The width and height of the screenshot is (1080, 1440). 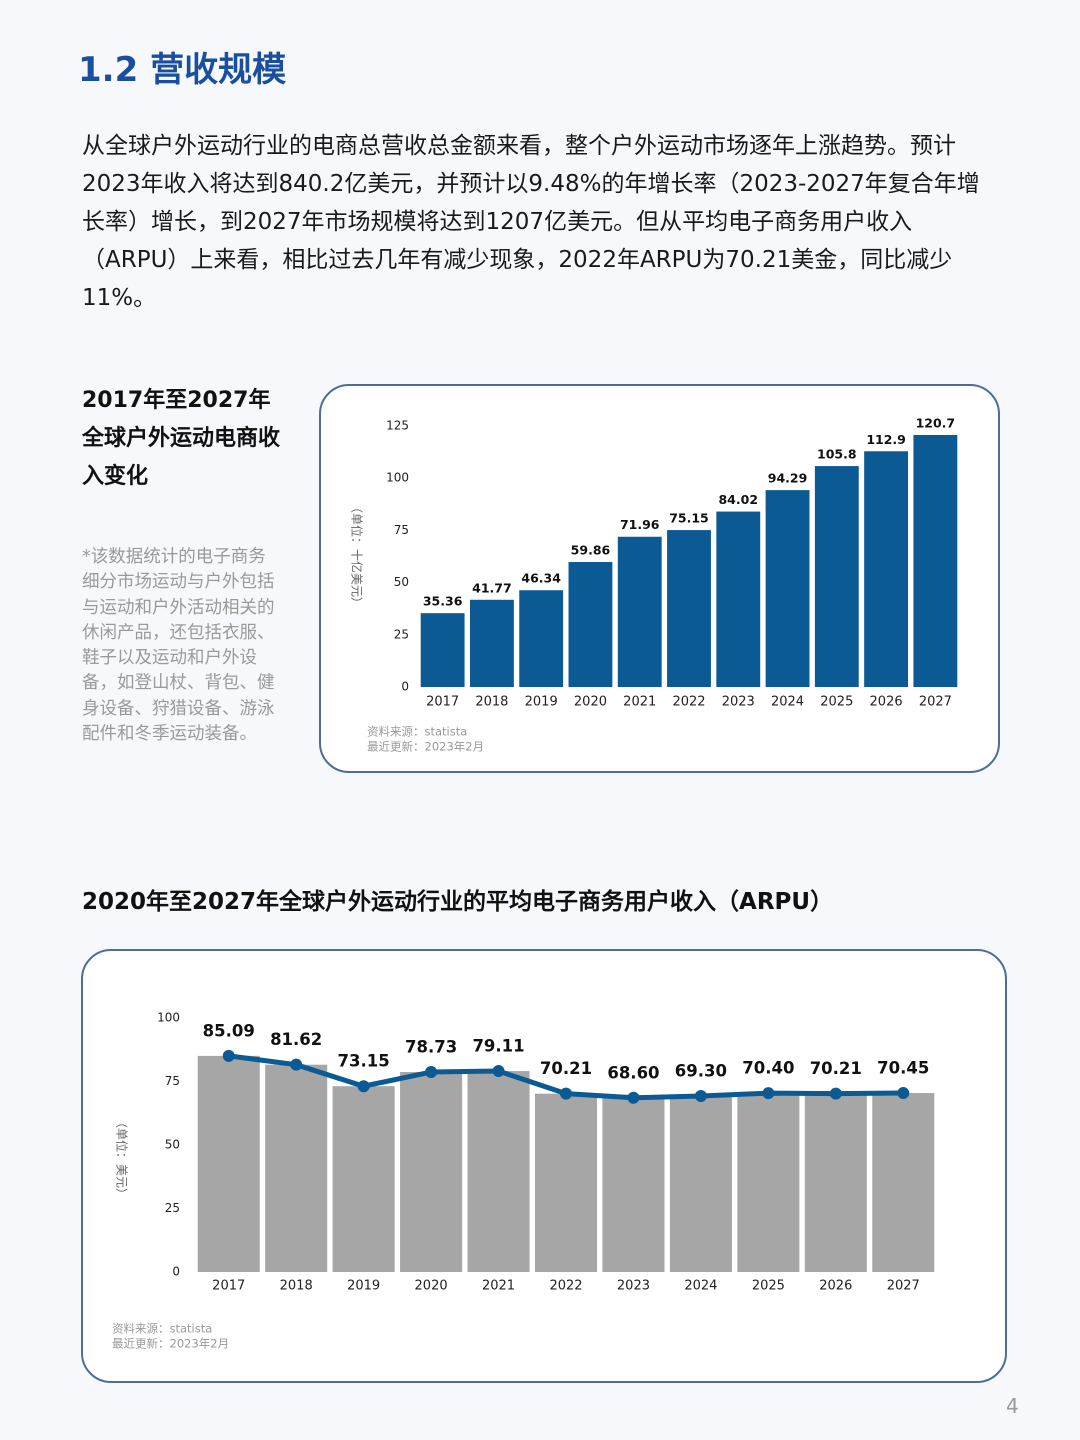 What do you see at coordinates (640, 524) in the screenshot?
I see `value-label: 71.96` at bounding box center [640, 524].